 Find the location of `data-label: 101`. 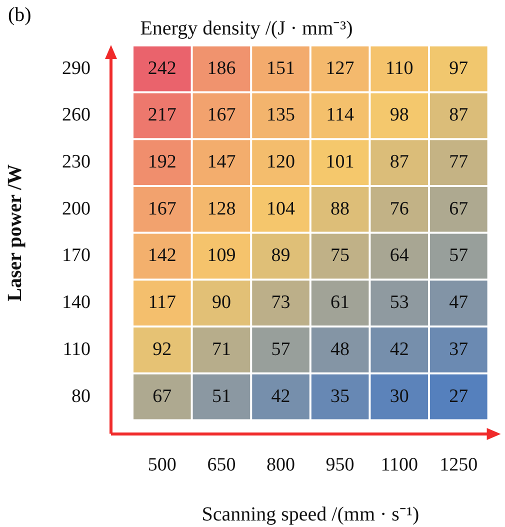

data-label: 101 is located at coordinates (340, 162).